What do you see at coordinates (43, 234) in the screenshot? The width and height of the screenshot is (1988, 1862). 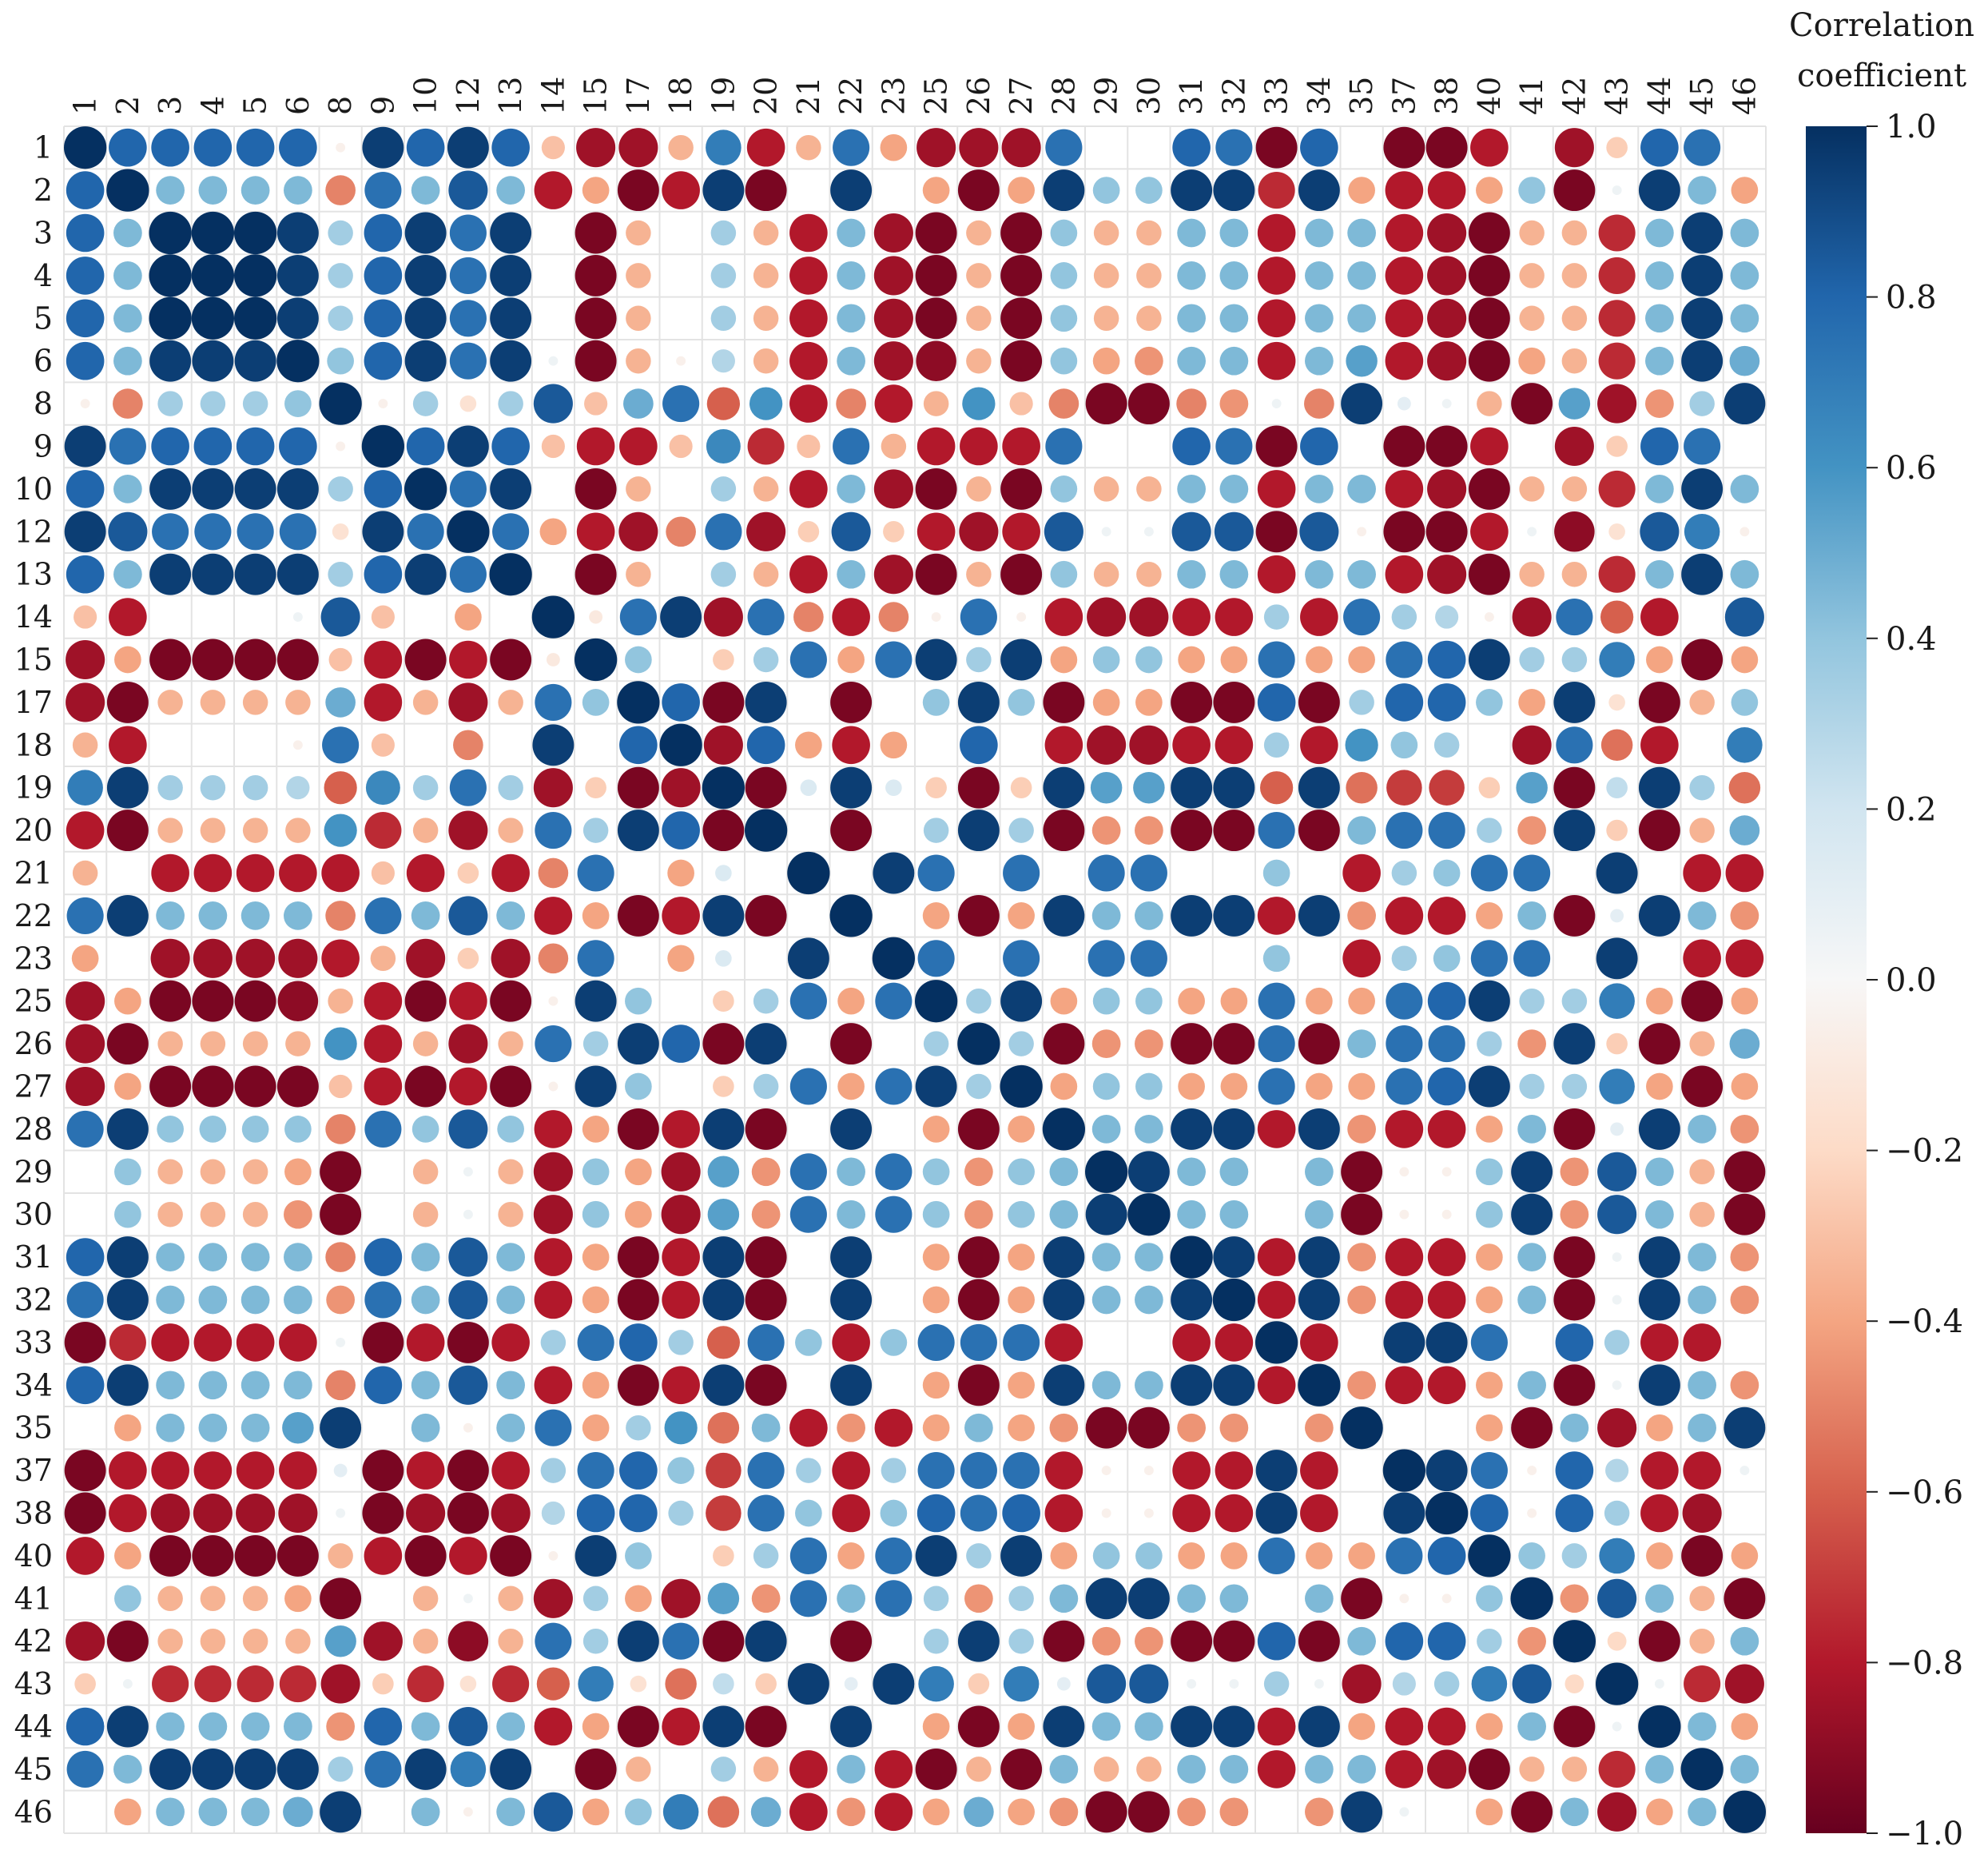 I see `y-tick-label-3: 3` at bounding box center [43, 234].